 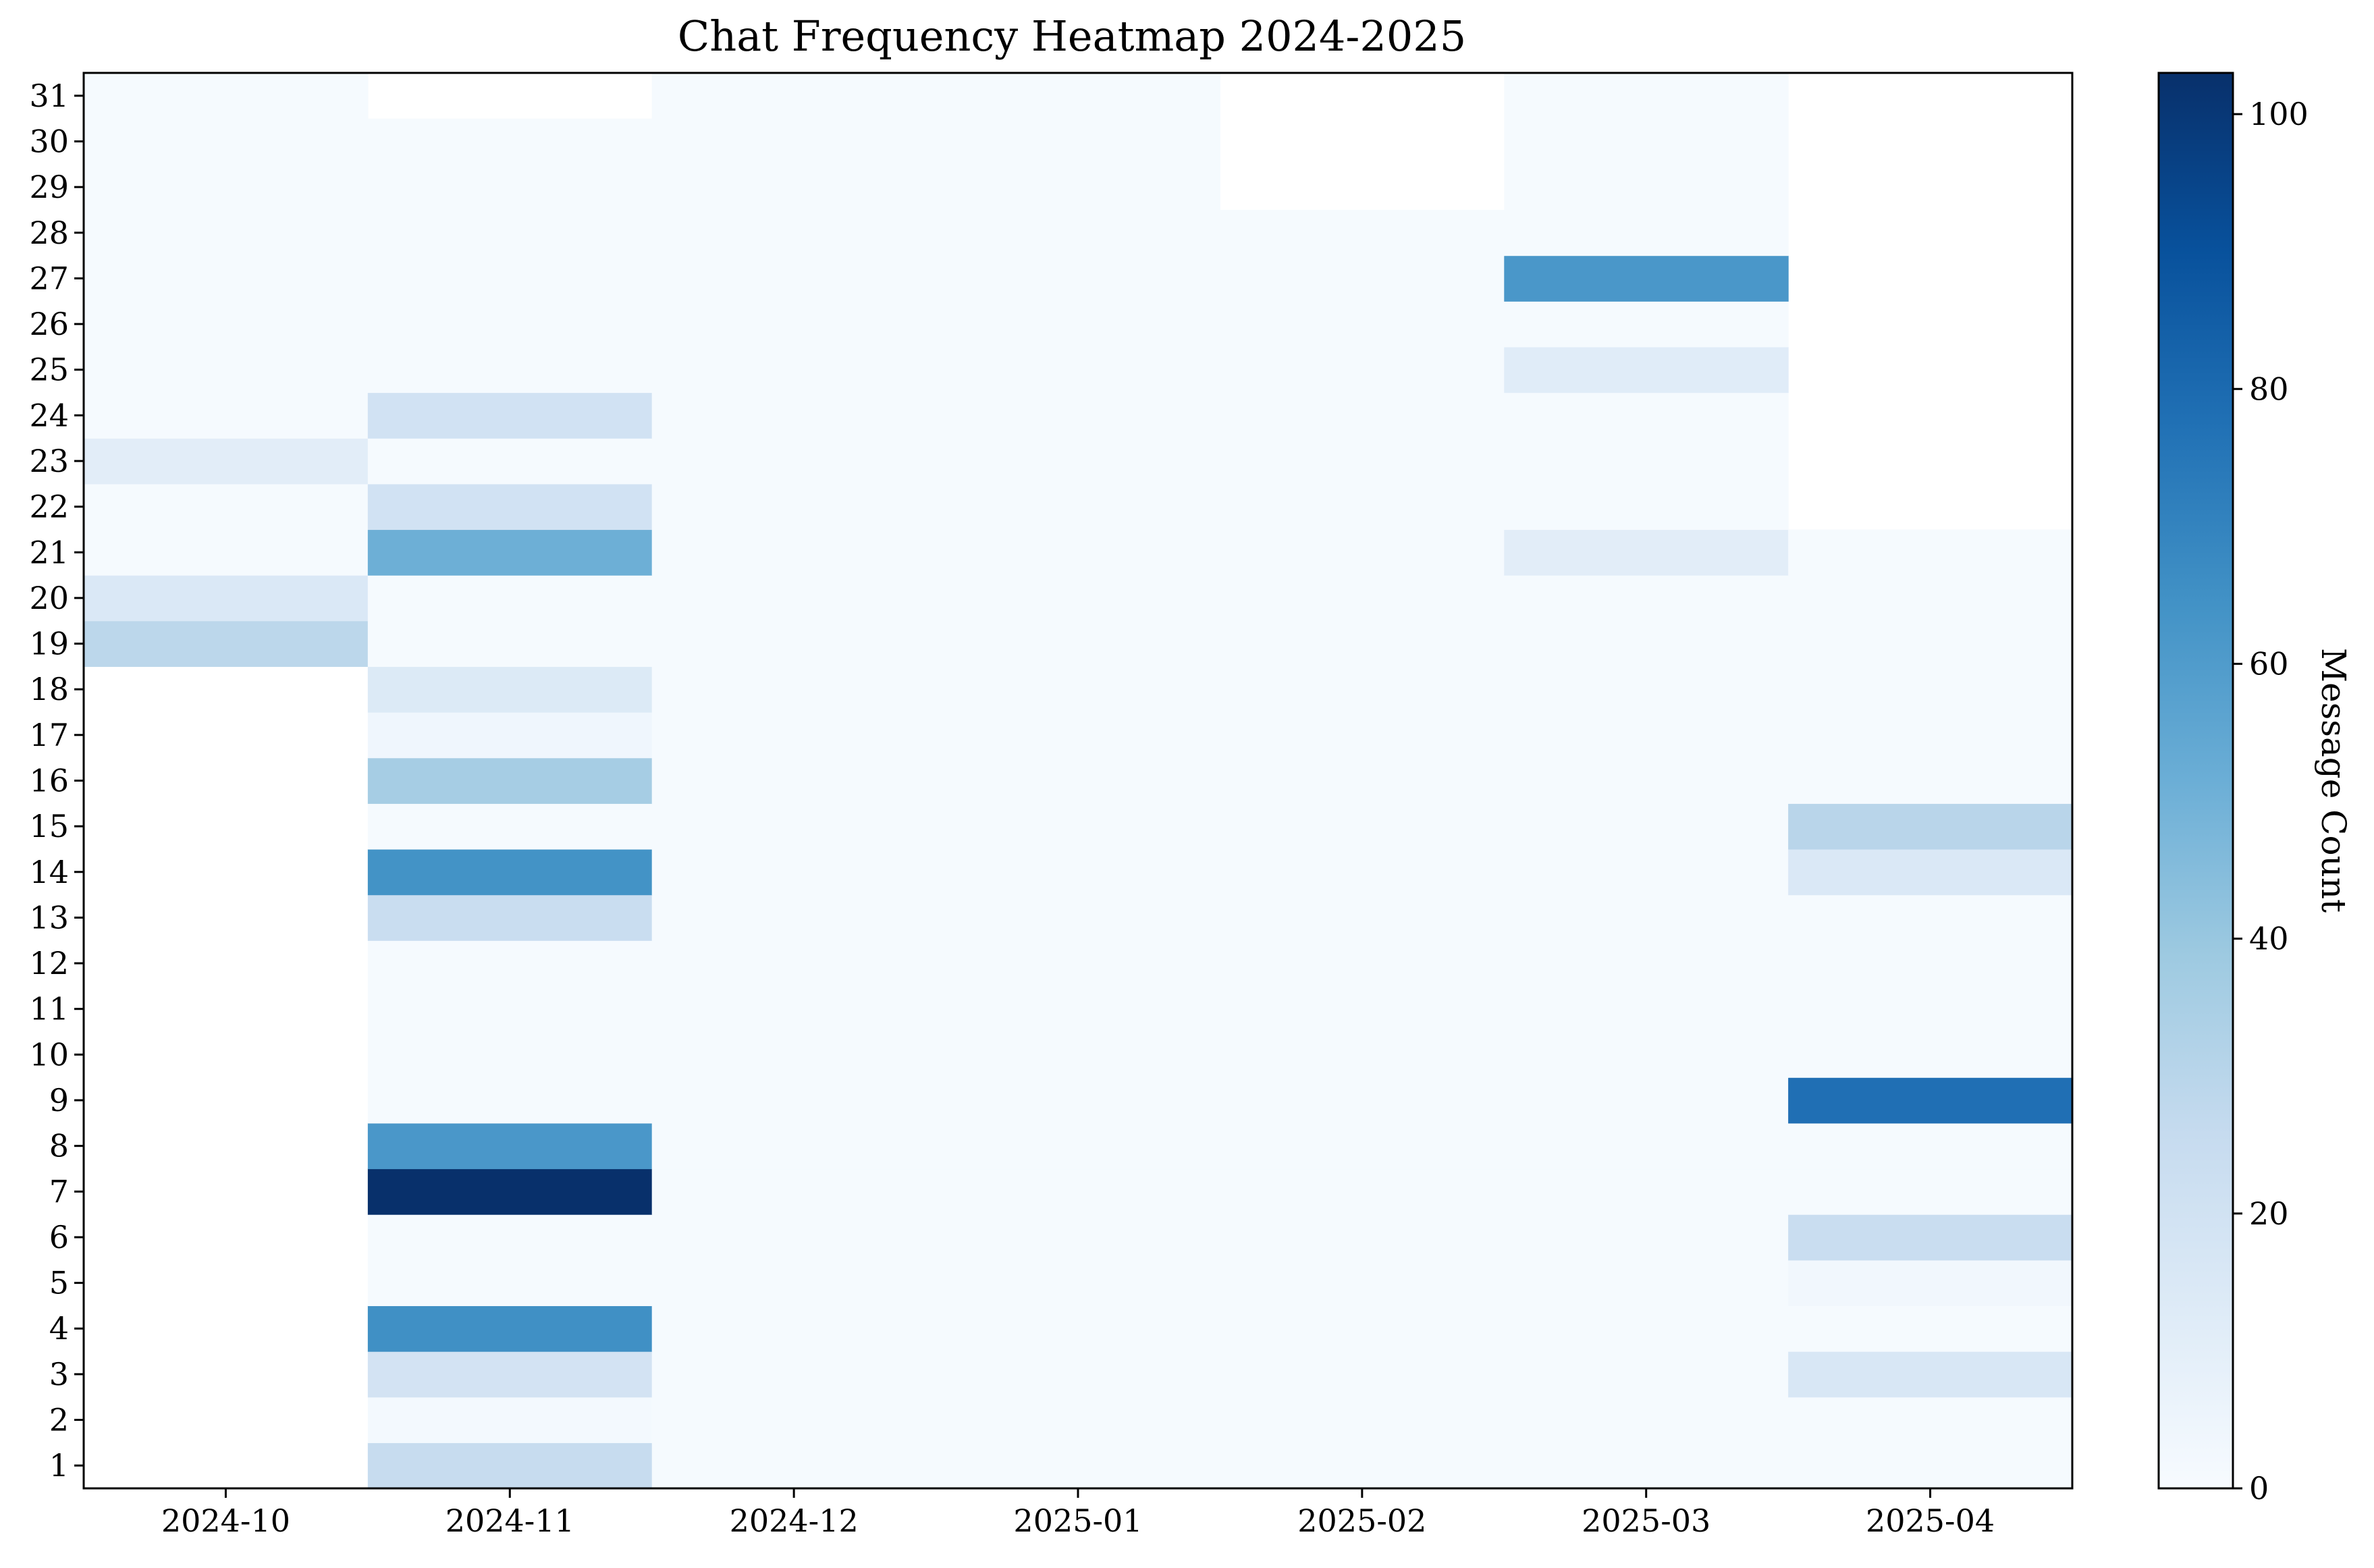 I want to click on y-tick-label: 5, so click(x=59, y=1283).